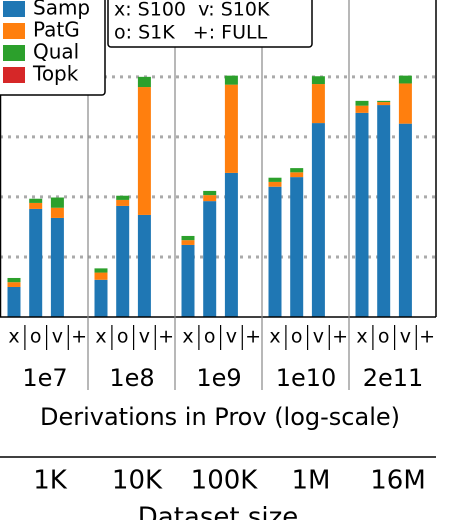 Image resolution: width=455 pixels, height=520 pixels. I want to click on group-label: 1e8, so click(131, 378).